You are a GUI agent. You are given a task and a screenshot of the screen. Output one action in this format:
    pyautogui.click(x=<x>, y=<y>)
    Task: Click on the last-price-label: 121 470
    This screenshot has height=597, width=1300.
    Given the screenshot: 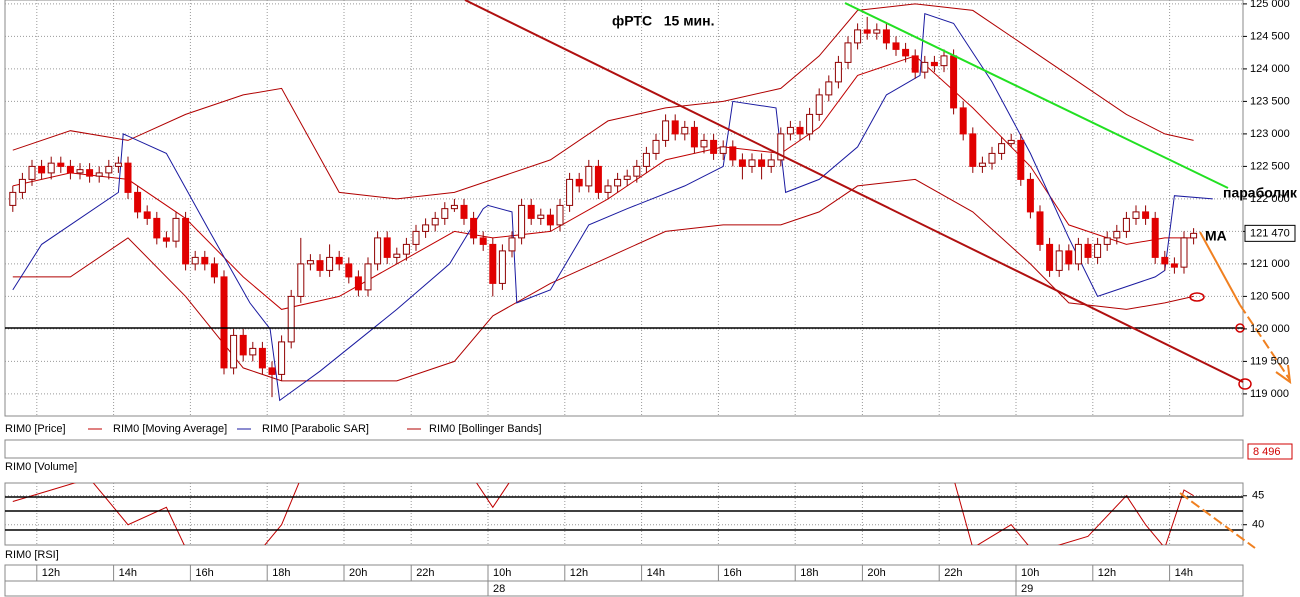 What is the action you would take?
    pyautogui.click(x=1270, y=233)
    